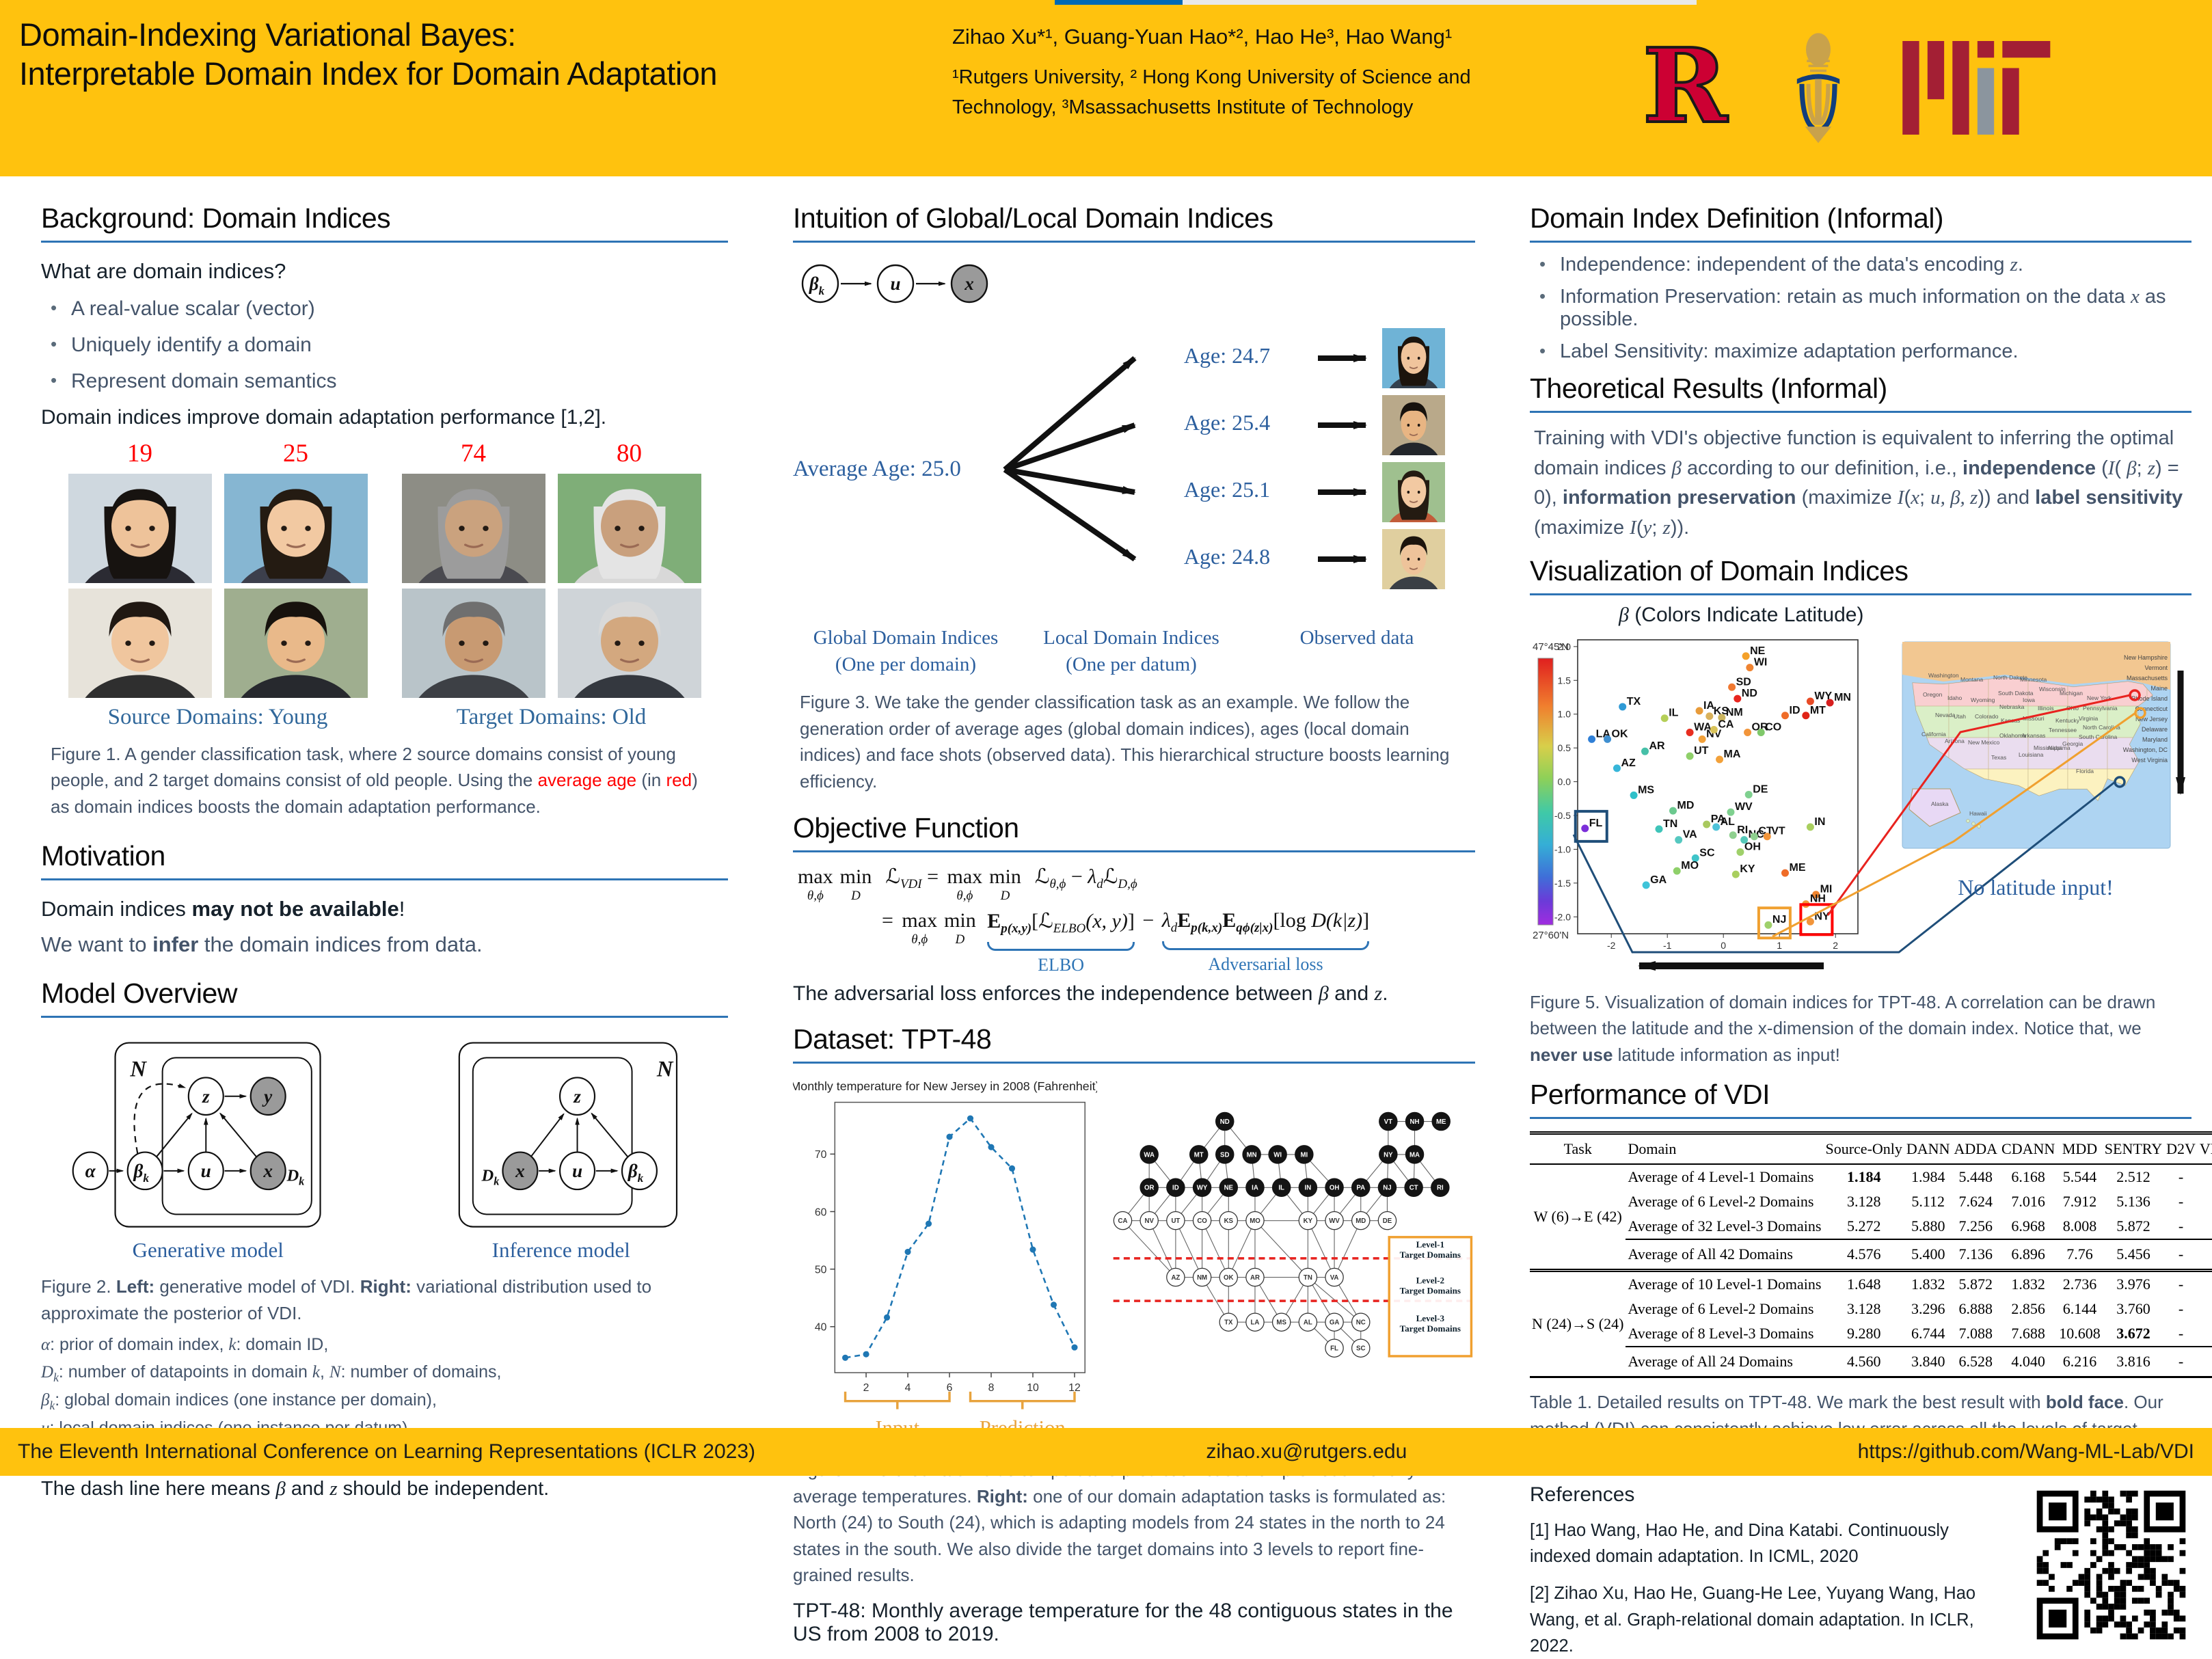 The width and height of the screenshot is (2212, 1659). I want to click on svg-text: Vermont, so click(2156, 667).